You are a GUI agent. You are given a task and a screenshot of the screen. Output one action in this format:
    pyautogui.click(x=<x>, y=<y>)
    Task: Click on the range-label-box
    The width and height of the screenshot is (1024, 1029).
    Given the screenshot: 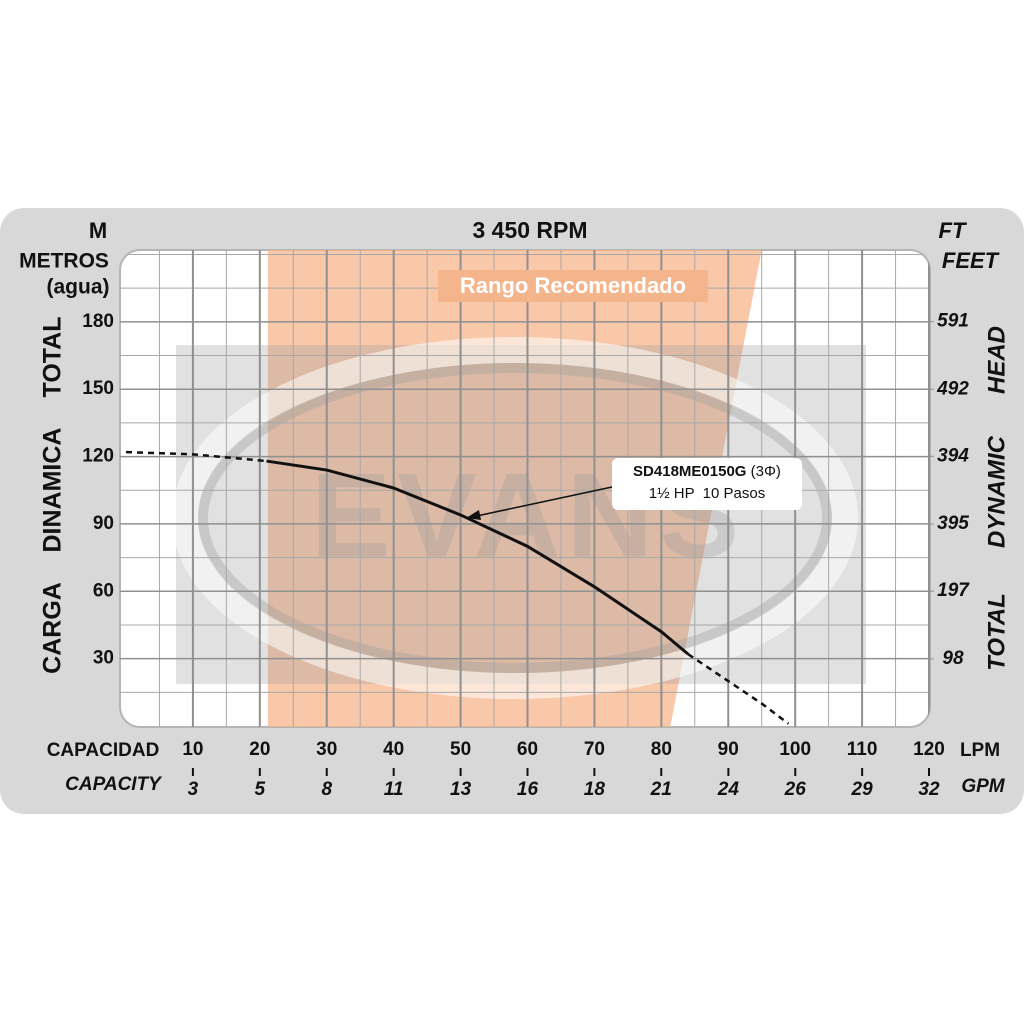 What is the action you would take?
    pyautogui.click(x=573, y=286)
    